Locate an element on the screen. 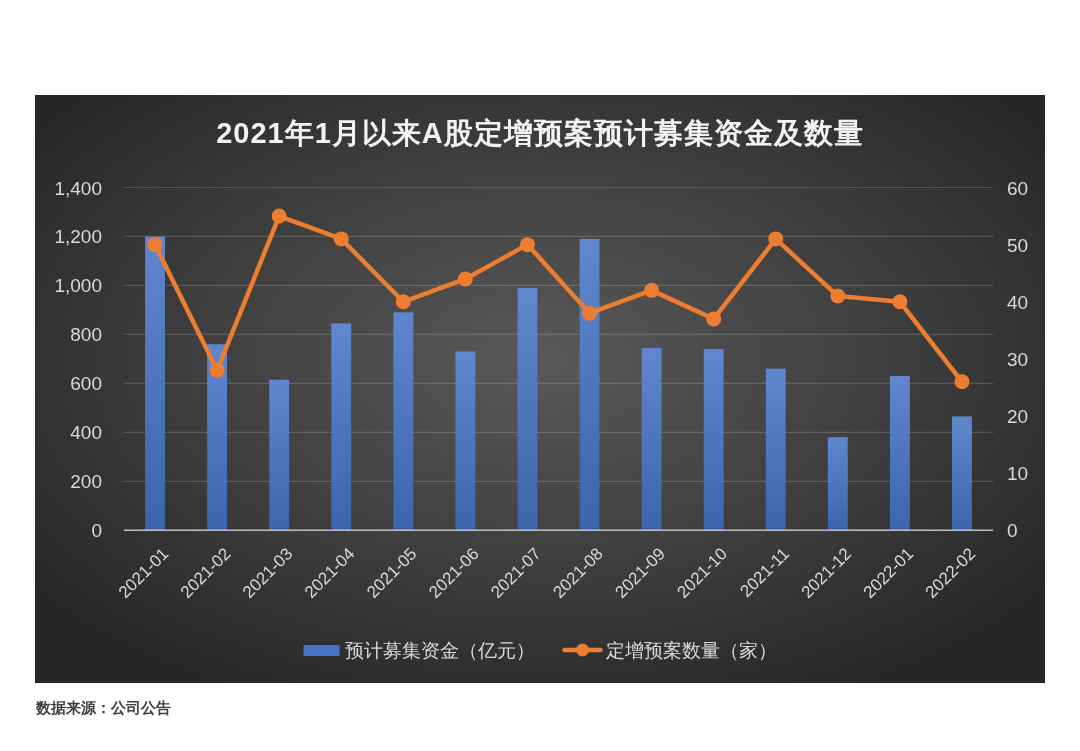 Image resolution: width=1080 pixels, height=751 pixels. y2-tick-label: 50 is located at coordinates (1018, 245).